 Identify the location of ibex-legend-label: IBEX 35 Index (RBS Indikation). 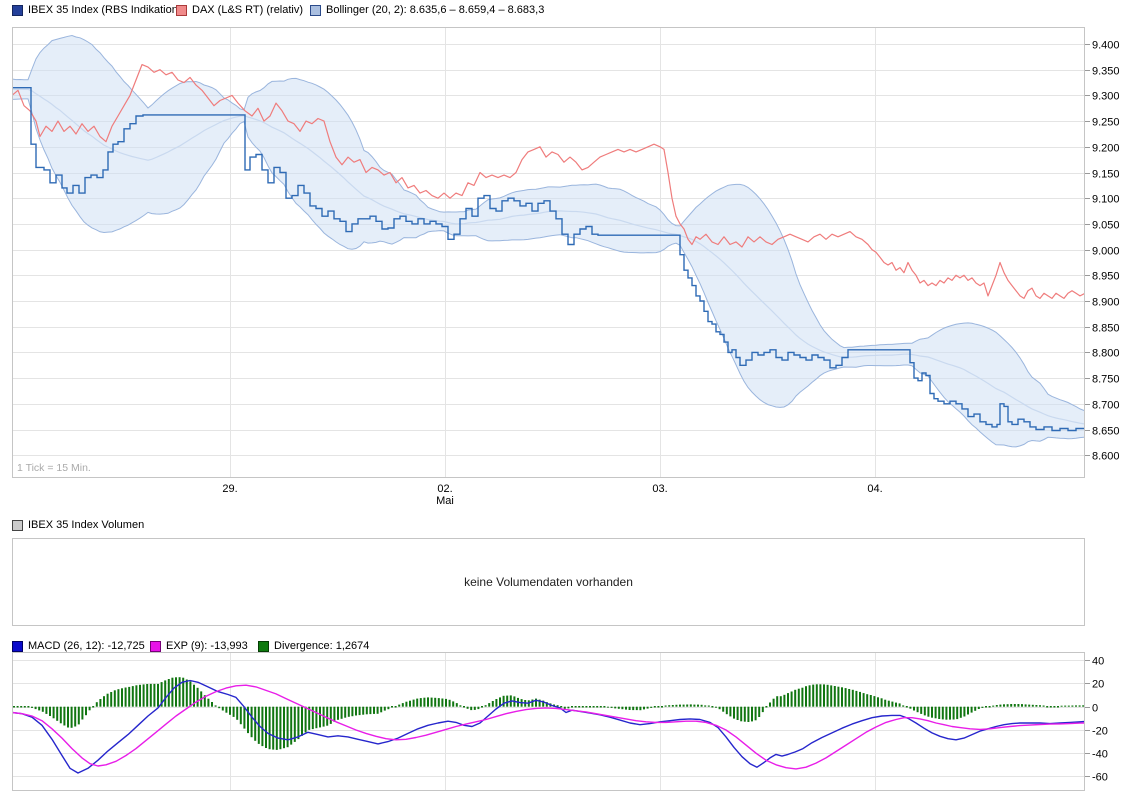
(105, 10).